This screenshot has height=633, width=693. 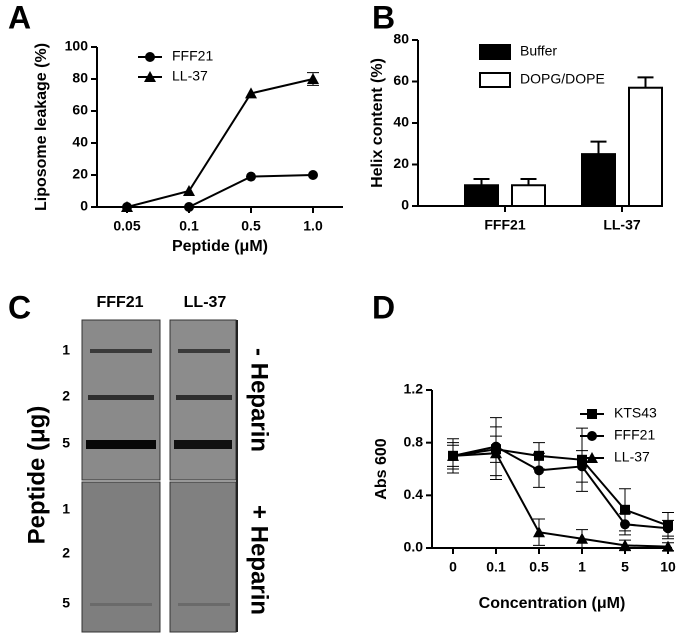 What do you see at coordinates (625, 567) in the screenshot?
I see `x-tick-label: 5` at bounding box center [625, 567].